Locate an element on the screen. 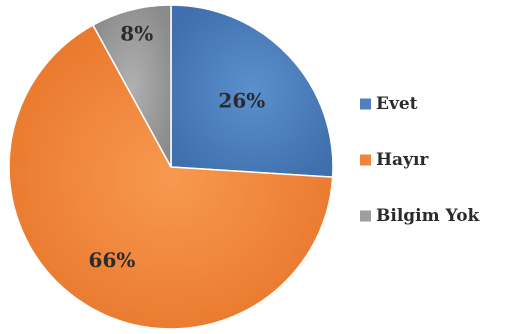 This screenshot has height=334, width=531. legend-label-0: Evet is located at coordinates (397, 104).